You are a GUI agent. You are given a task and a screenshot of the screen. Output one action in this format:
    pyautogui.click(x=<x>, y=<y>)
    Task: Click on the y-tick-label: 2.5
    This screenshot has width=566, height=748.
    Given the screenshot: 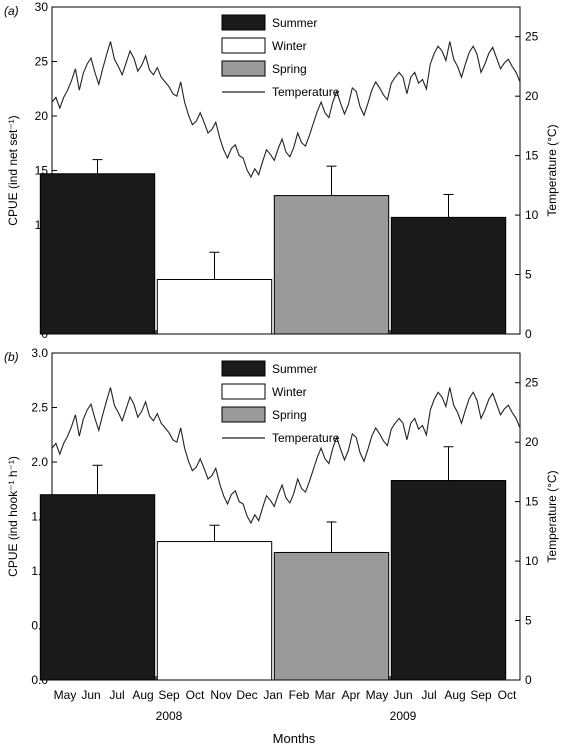 What is the action you would take?
    pyautogui.click(x=39, y=408)
    